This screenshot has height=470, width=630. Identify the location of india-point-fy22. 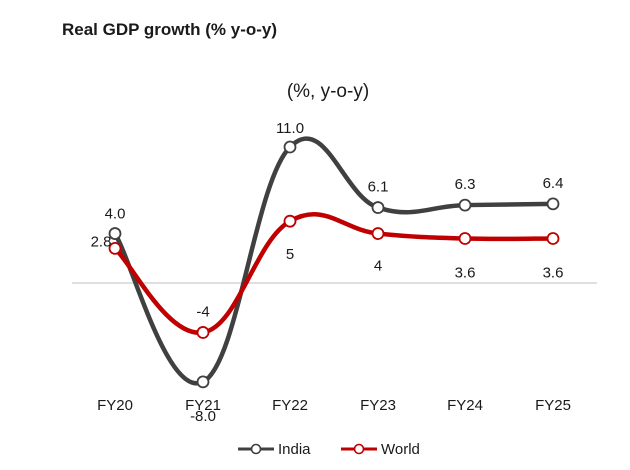
(290, 147).